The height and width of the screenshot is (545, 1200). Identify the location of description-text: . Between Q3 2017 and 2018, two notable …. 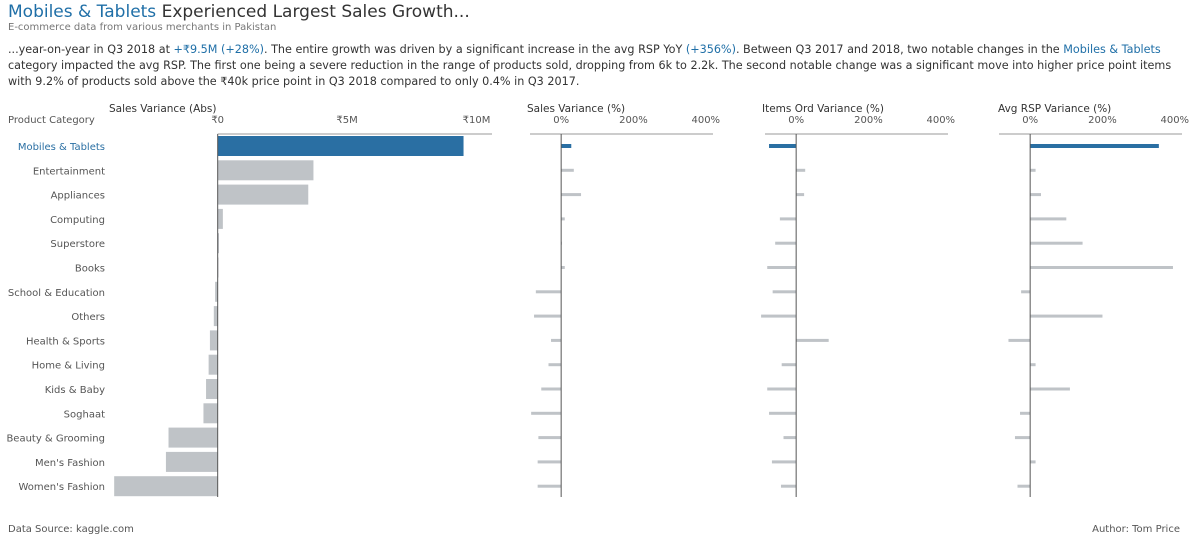
(899, 49).